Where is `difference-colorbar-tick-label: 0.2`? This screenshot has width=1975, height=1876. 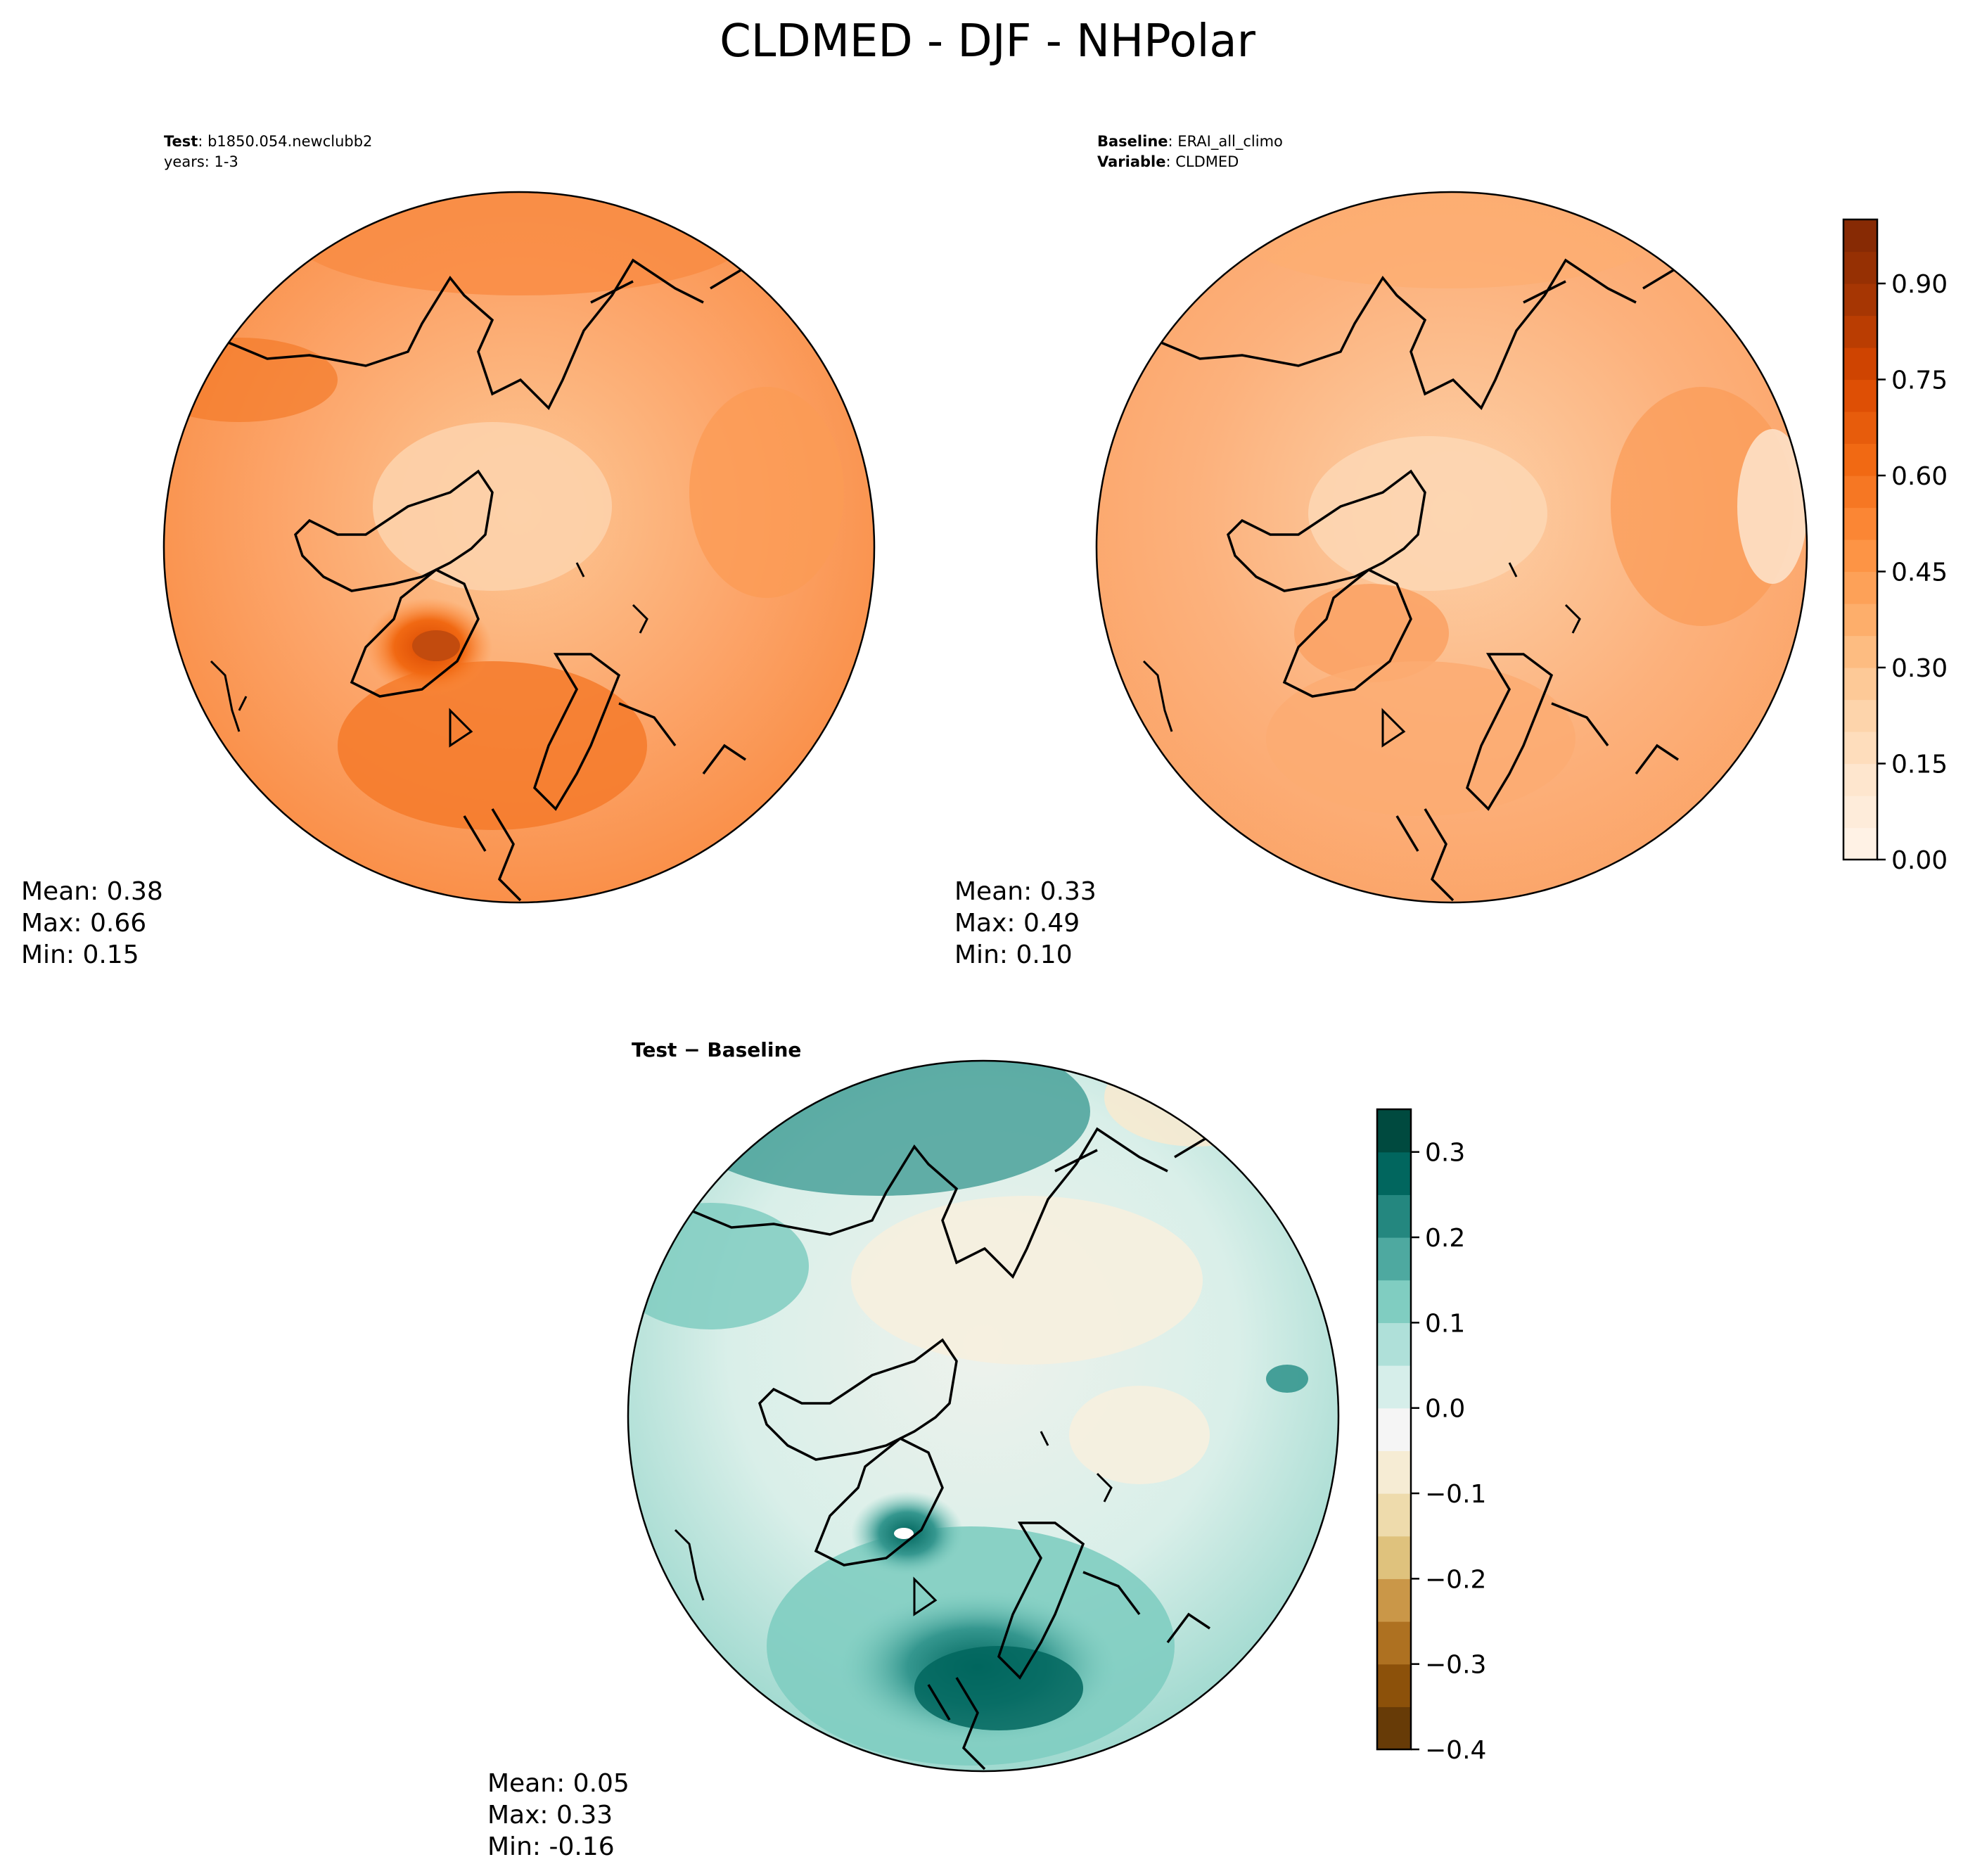 difference-colorbar-tick-label: 0.2 is located at coordinates (1445, 1238).